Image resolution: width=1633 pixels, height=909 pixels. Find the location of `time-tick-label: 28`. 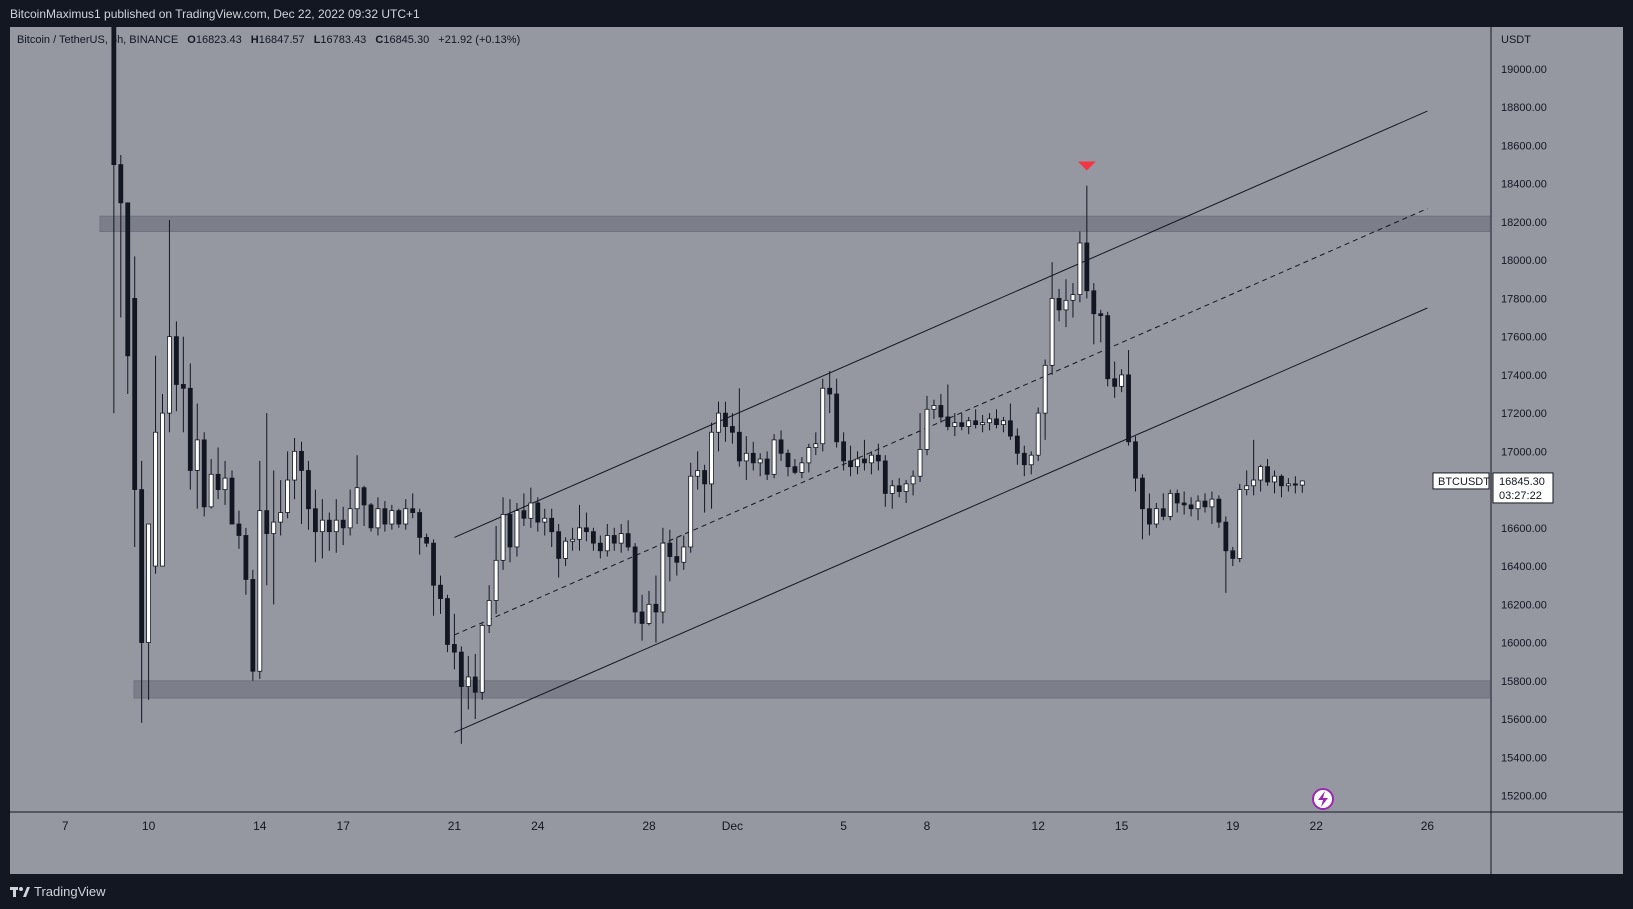

time-tick-label: 28 is located at coordinates (649, 826).